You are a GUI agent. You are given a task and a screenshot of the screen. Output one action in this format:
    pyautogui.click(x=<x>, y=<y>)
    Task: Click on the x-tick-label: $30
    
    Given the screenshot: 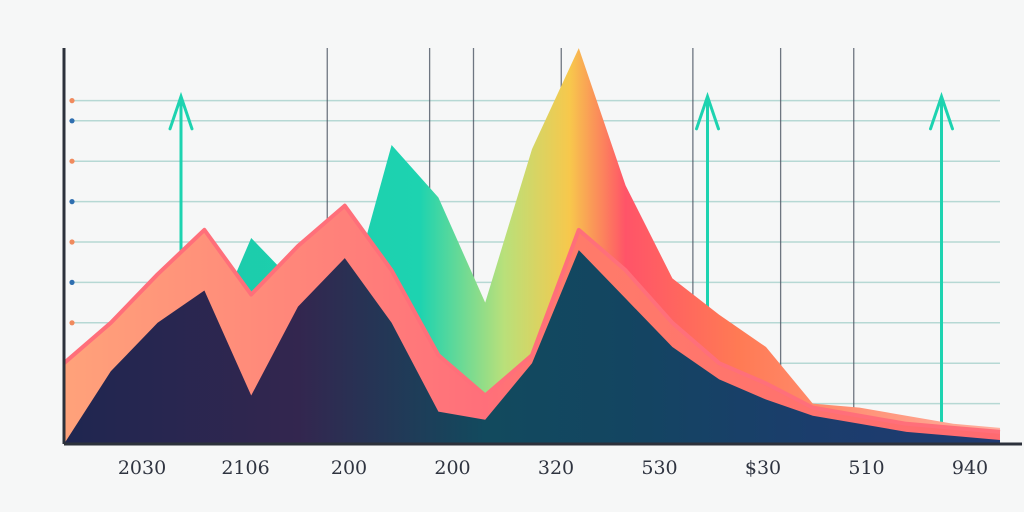 What is the action you would take?
    pyautogui.click(x=763, y=468)
    